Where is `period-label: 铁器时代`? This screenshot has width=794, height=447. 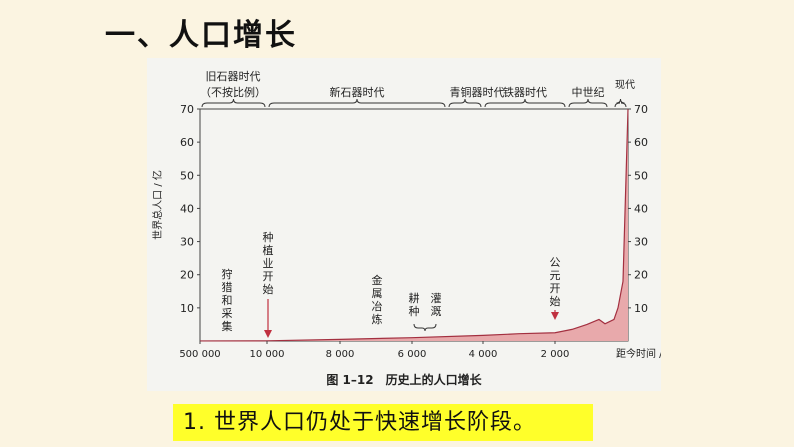 period-label: 铁器时代 is located at coordinates (525, 92).